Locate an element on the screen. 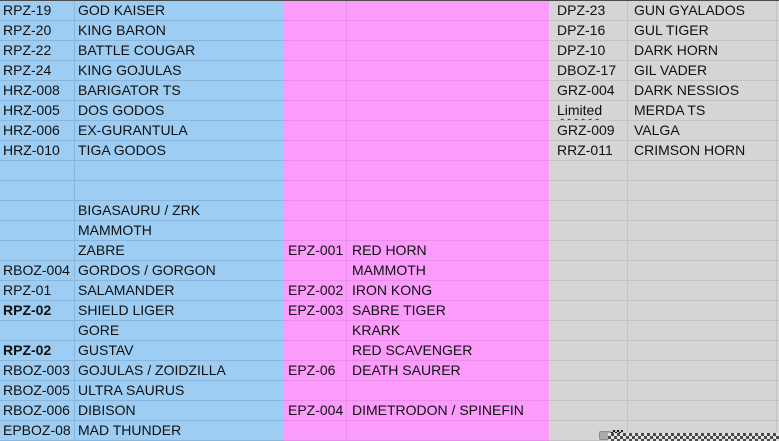 The width and height of the screenshot is (779, 441). cell-B6: DOS GODOS is located at coordinates (179, 111).